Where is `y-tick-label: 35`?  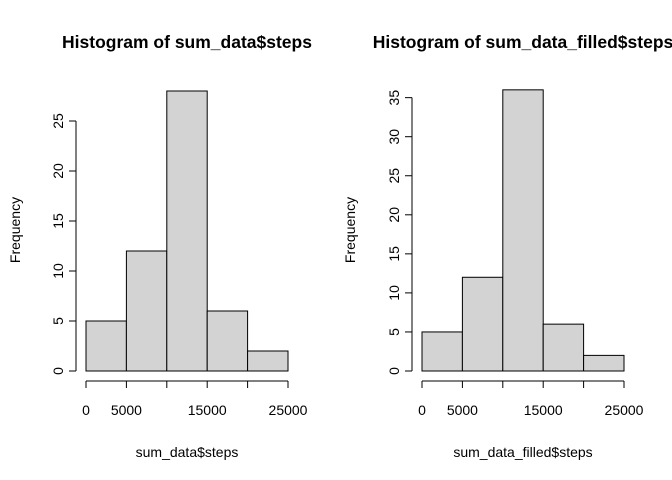 y-tick-label: 35 is located at coordinates (394, 98).